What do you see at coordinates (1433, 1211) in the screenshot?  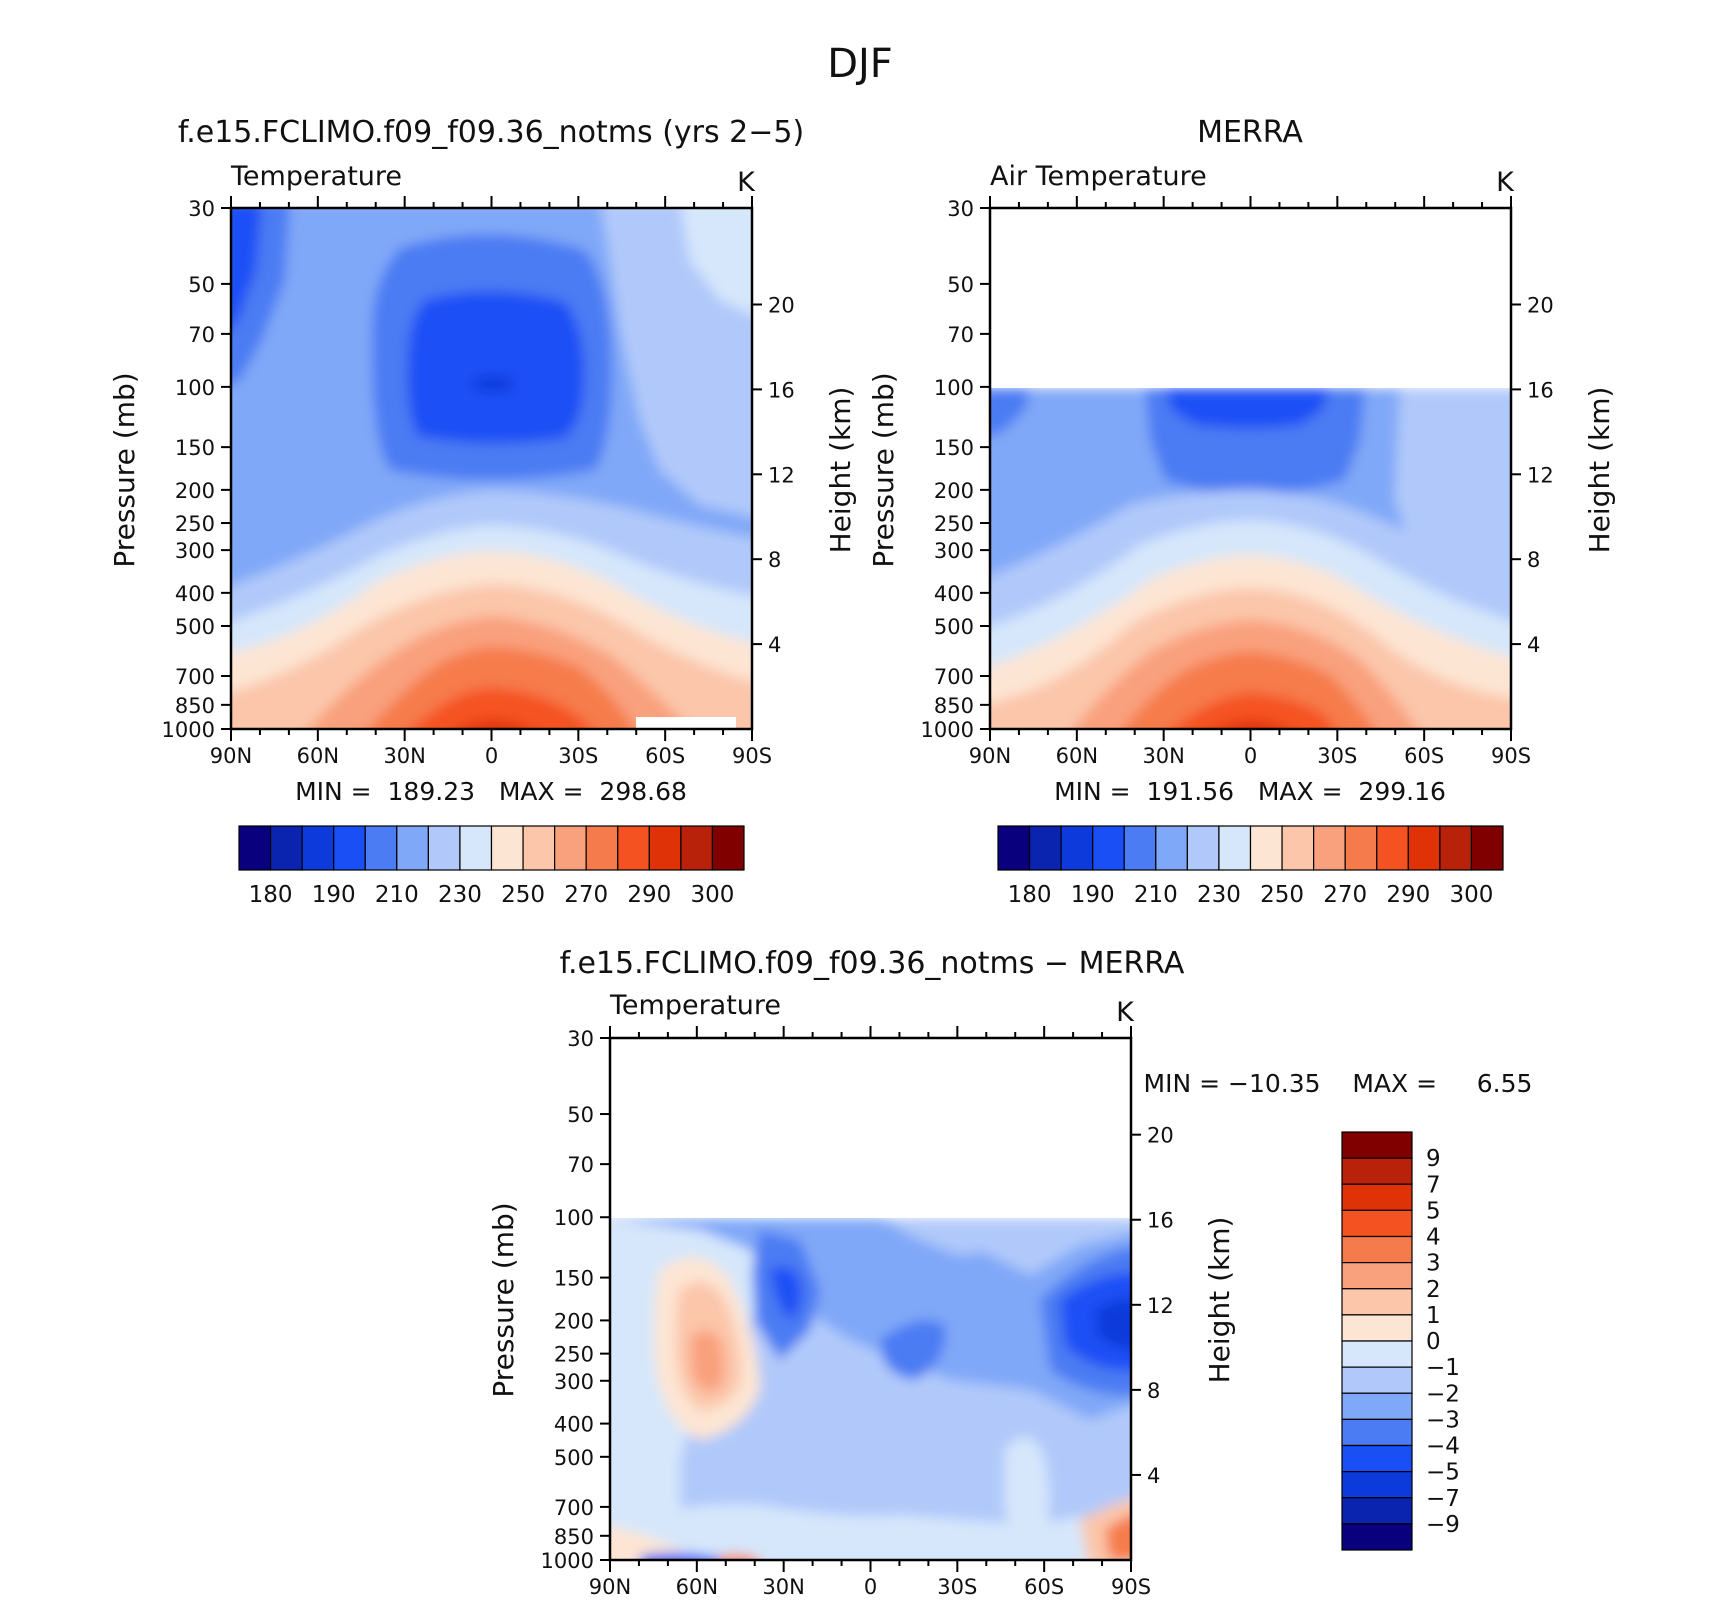 I see `colorbar-label: 5` at bounding box center [1433, 1211].